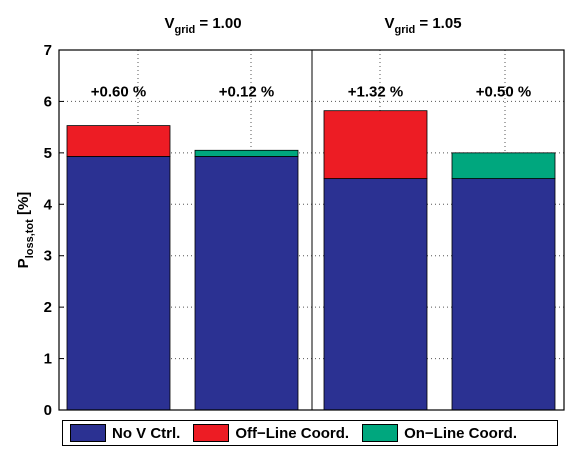 The width and height of the screenshot is (566, 450). Describe the element at coordinates (118, 91) in the screenshot. I see `bar-value-label: +0.60 %` at that location.